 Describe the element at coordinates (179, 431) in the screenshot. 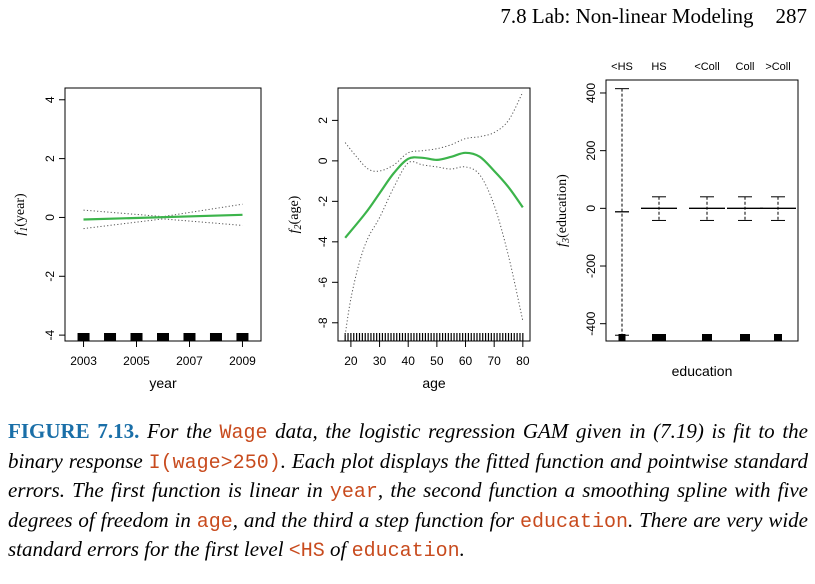

I see `caption-run: For the` at that location.